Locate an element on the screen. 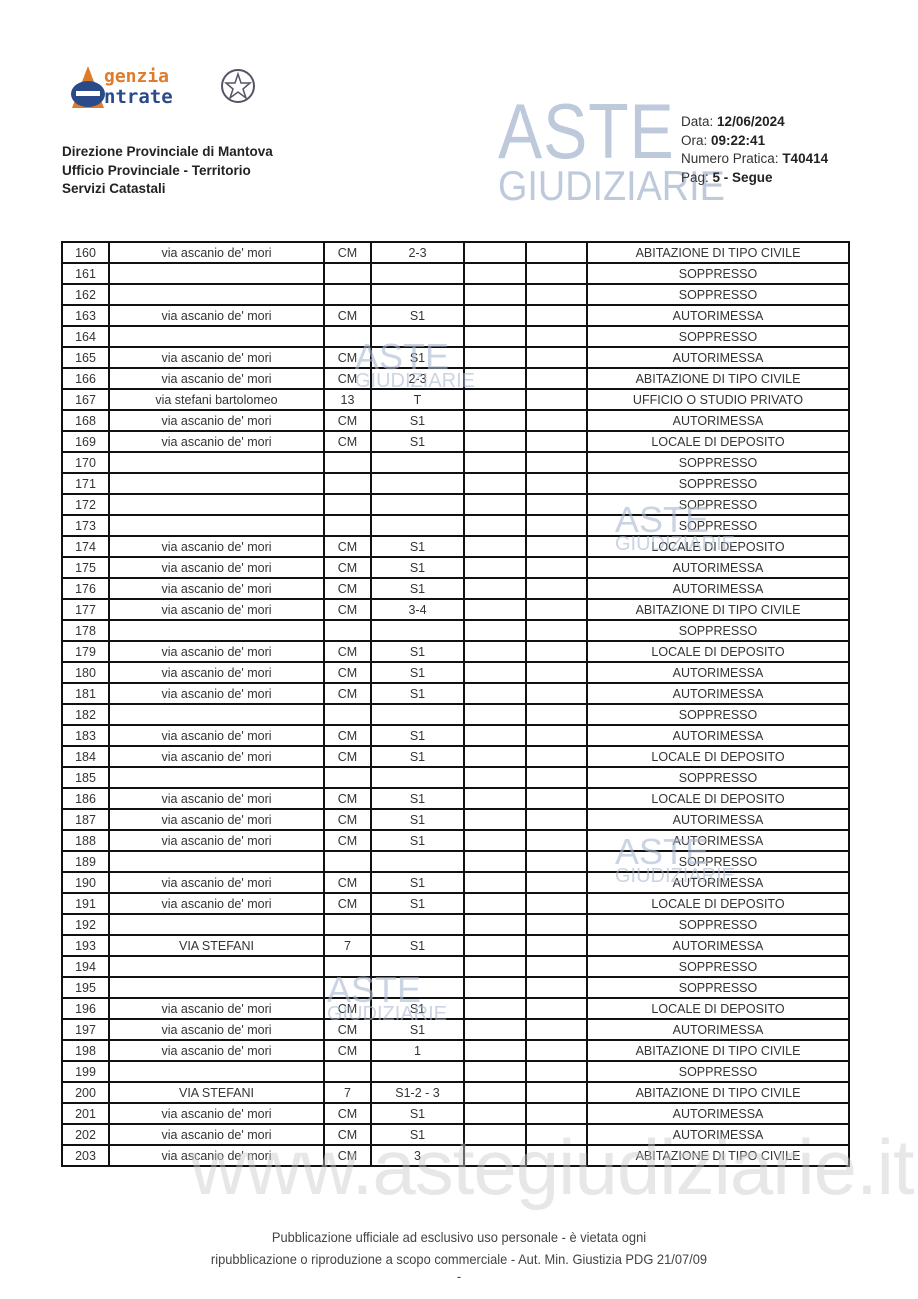  row-number: 161 is located at coordinates (85, 273).